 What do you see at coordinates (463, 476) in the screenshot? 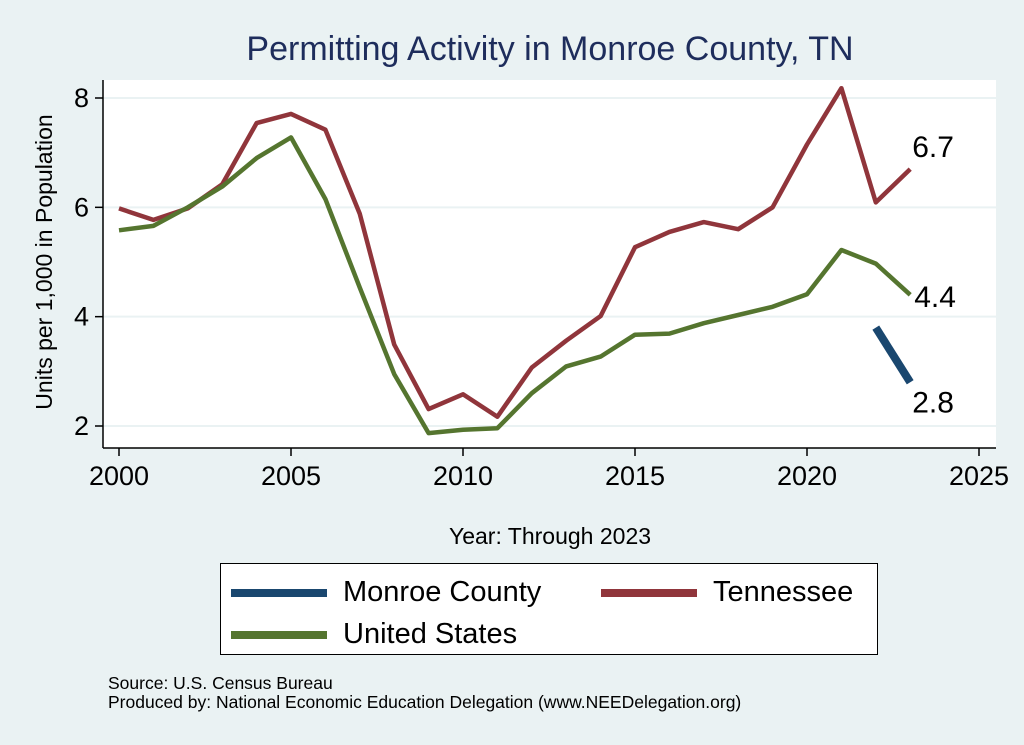
I see `x-tick-label-2010: 2010` at bounding box center [463, 476].